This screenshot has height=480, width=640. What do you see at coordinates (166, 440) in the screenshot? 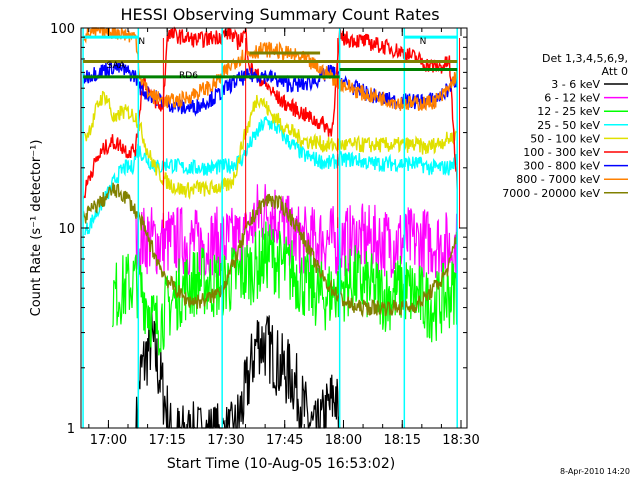
I see `x-tick-label: 17:15` at bounding box center [166, 440].